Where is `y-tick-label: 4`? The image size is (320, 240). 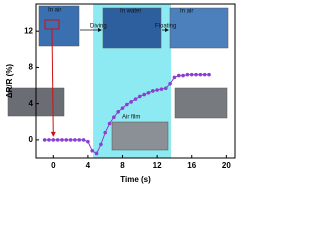
y-tick-label: 4 is located at coordinates (31, 103).